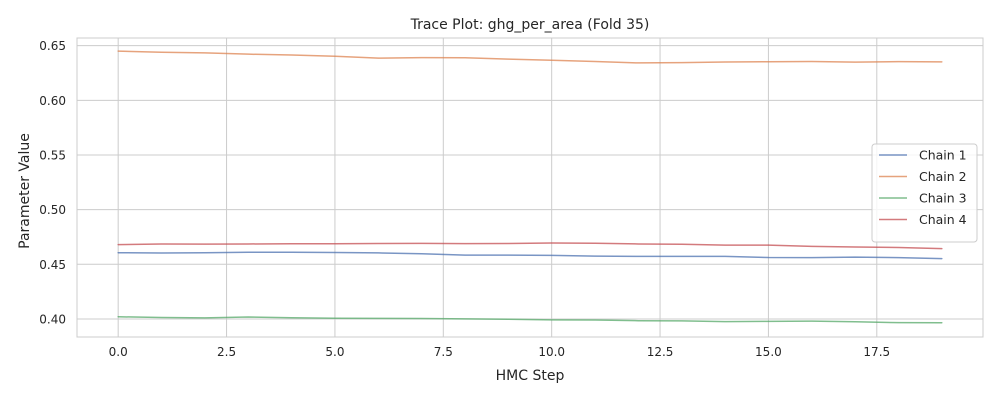 The image size is (1000, 400). I want to click on legend-entries: Chain 1 Chain 2 Chain 3 Chain 4, so click(923, 187).